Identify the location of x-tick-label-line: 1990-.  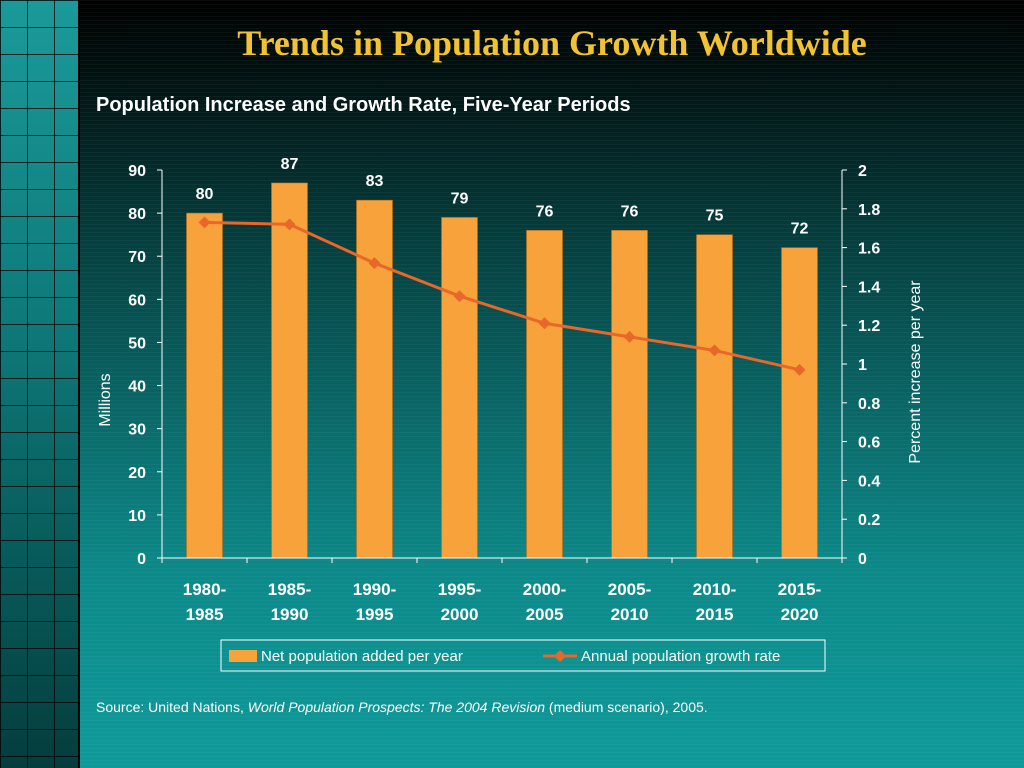
(374, 589).